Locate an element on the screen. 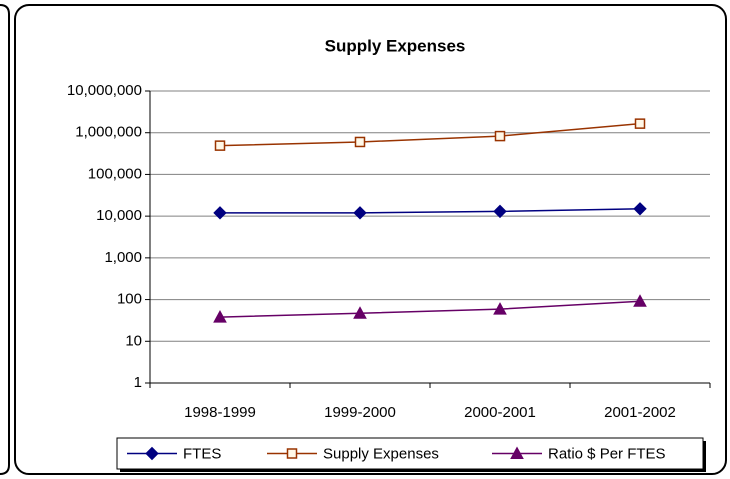 The height and width of the screenshot is (479, 730). legend-label: Ratio $ Per FTES is located at coordinates (607, 453).